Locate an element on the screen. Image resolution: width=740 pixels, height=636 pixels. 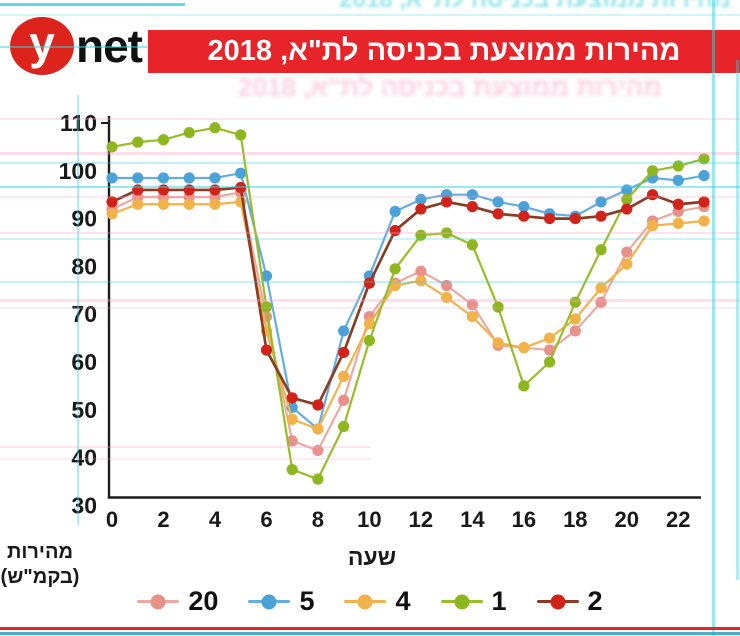
x-tick-label: 20 is located at coordinates (627, 519).